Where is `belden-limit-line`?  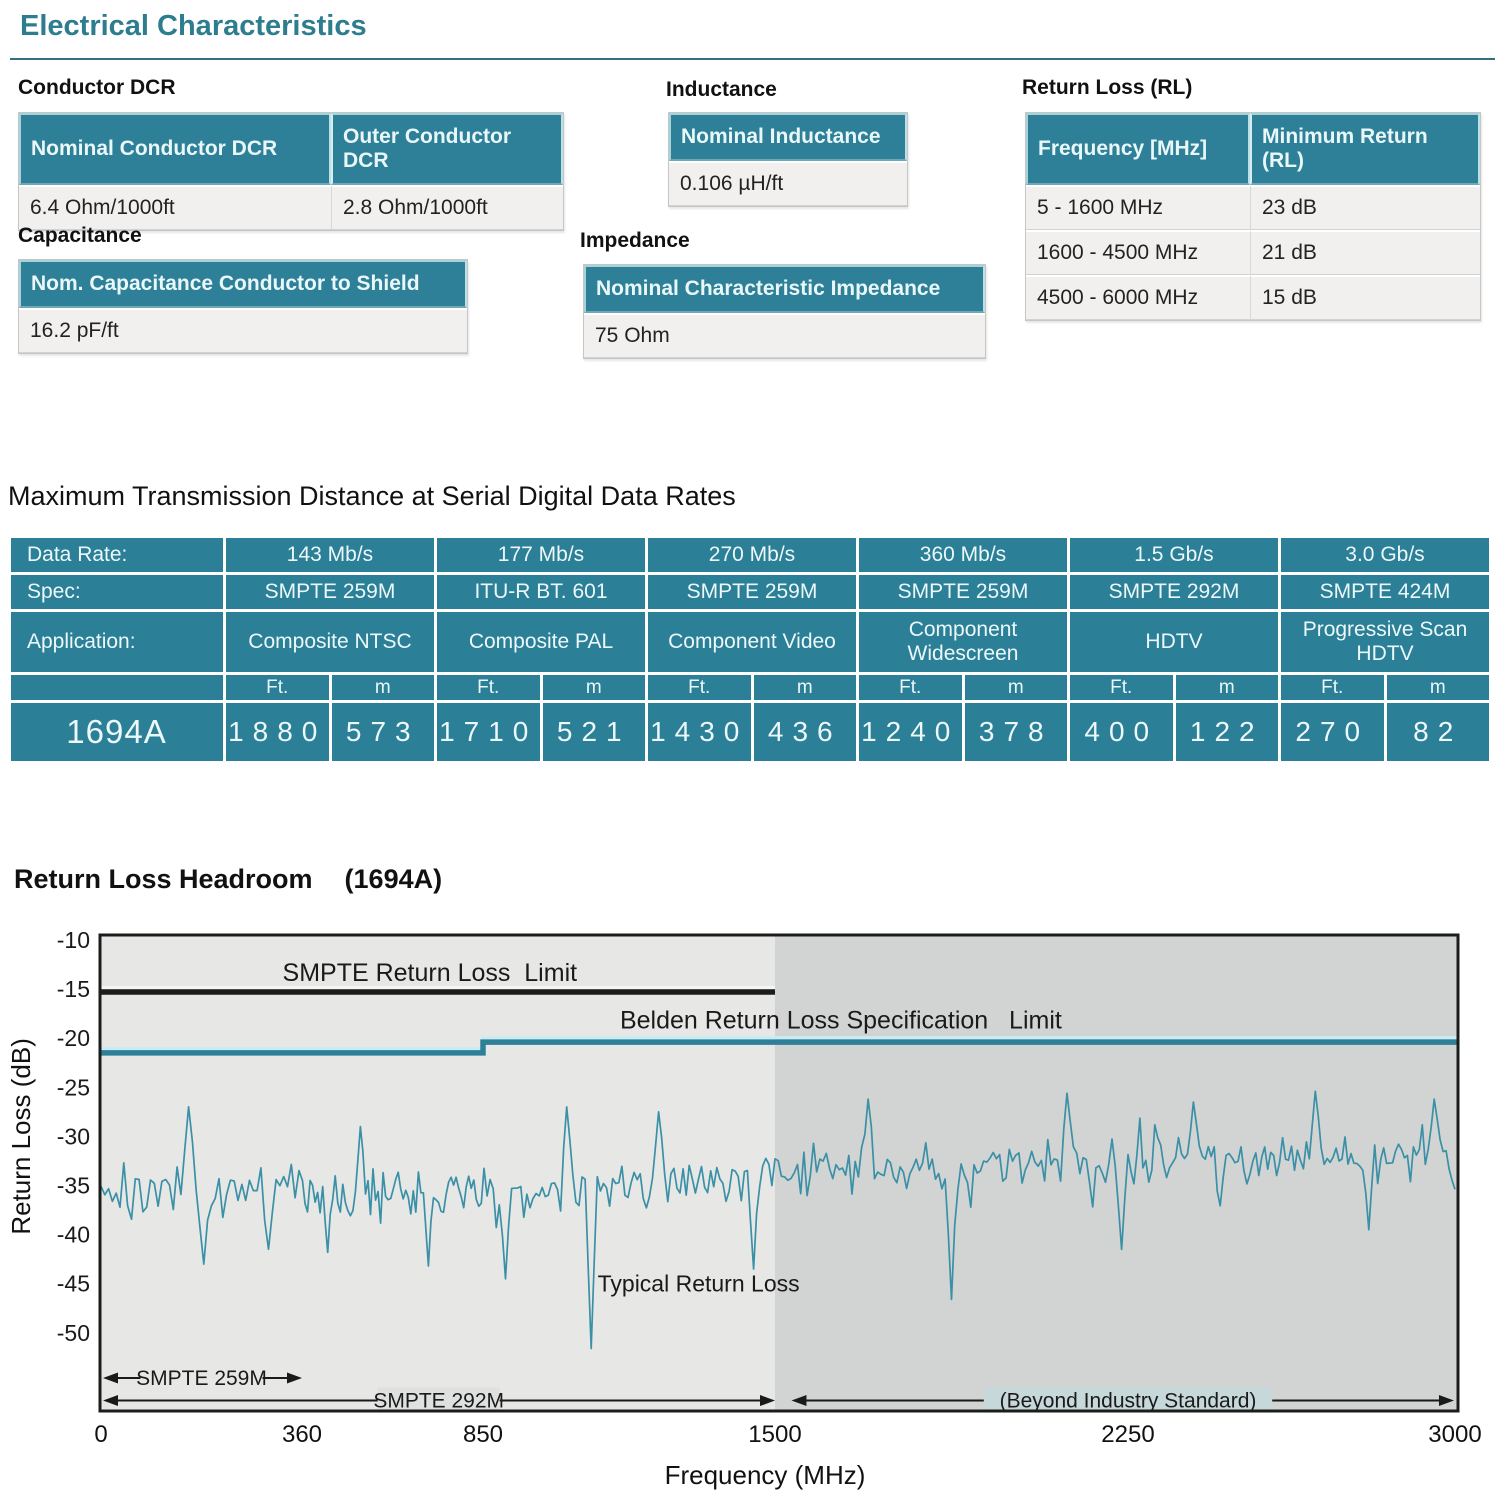 belden-limit-line is located at coordinates (779, 1047).